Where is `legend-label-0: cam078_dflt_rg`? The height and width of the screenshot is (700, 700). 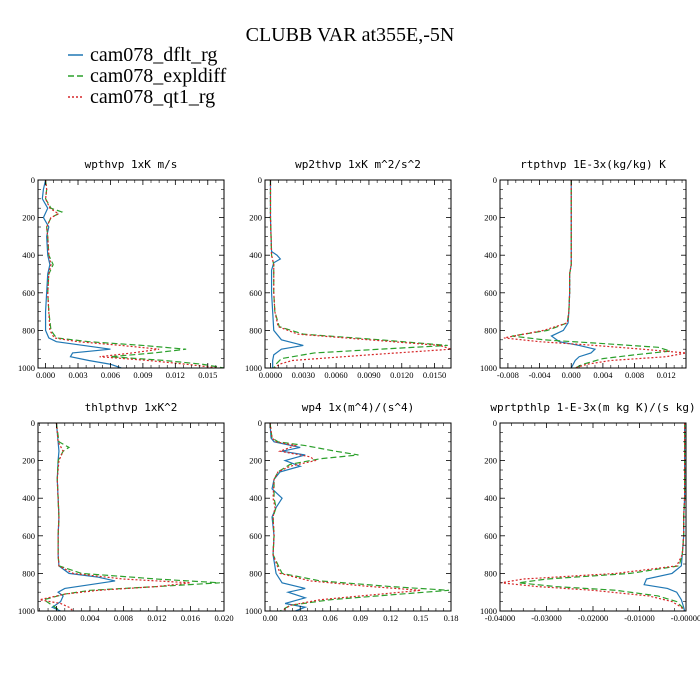 legend-label-0: cam078_dflt_rg is located at coordinates (153, 55).